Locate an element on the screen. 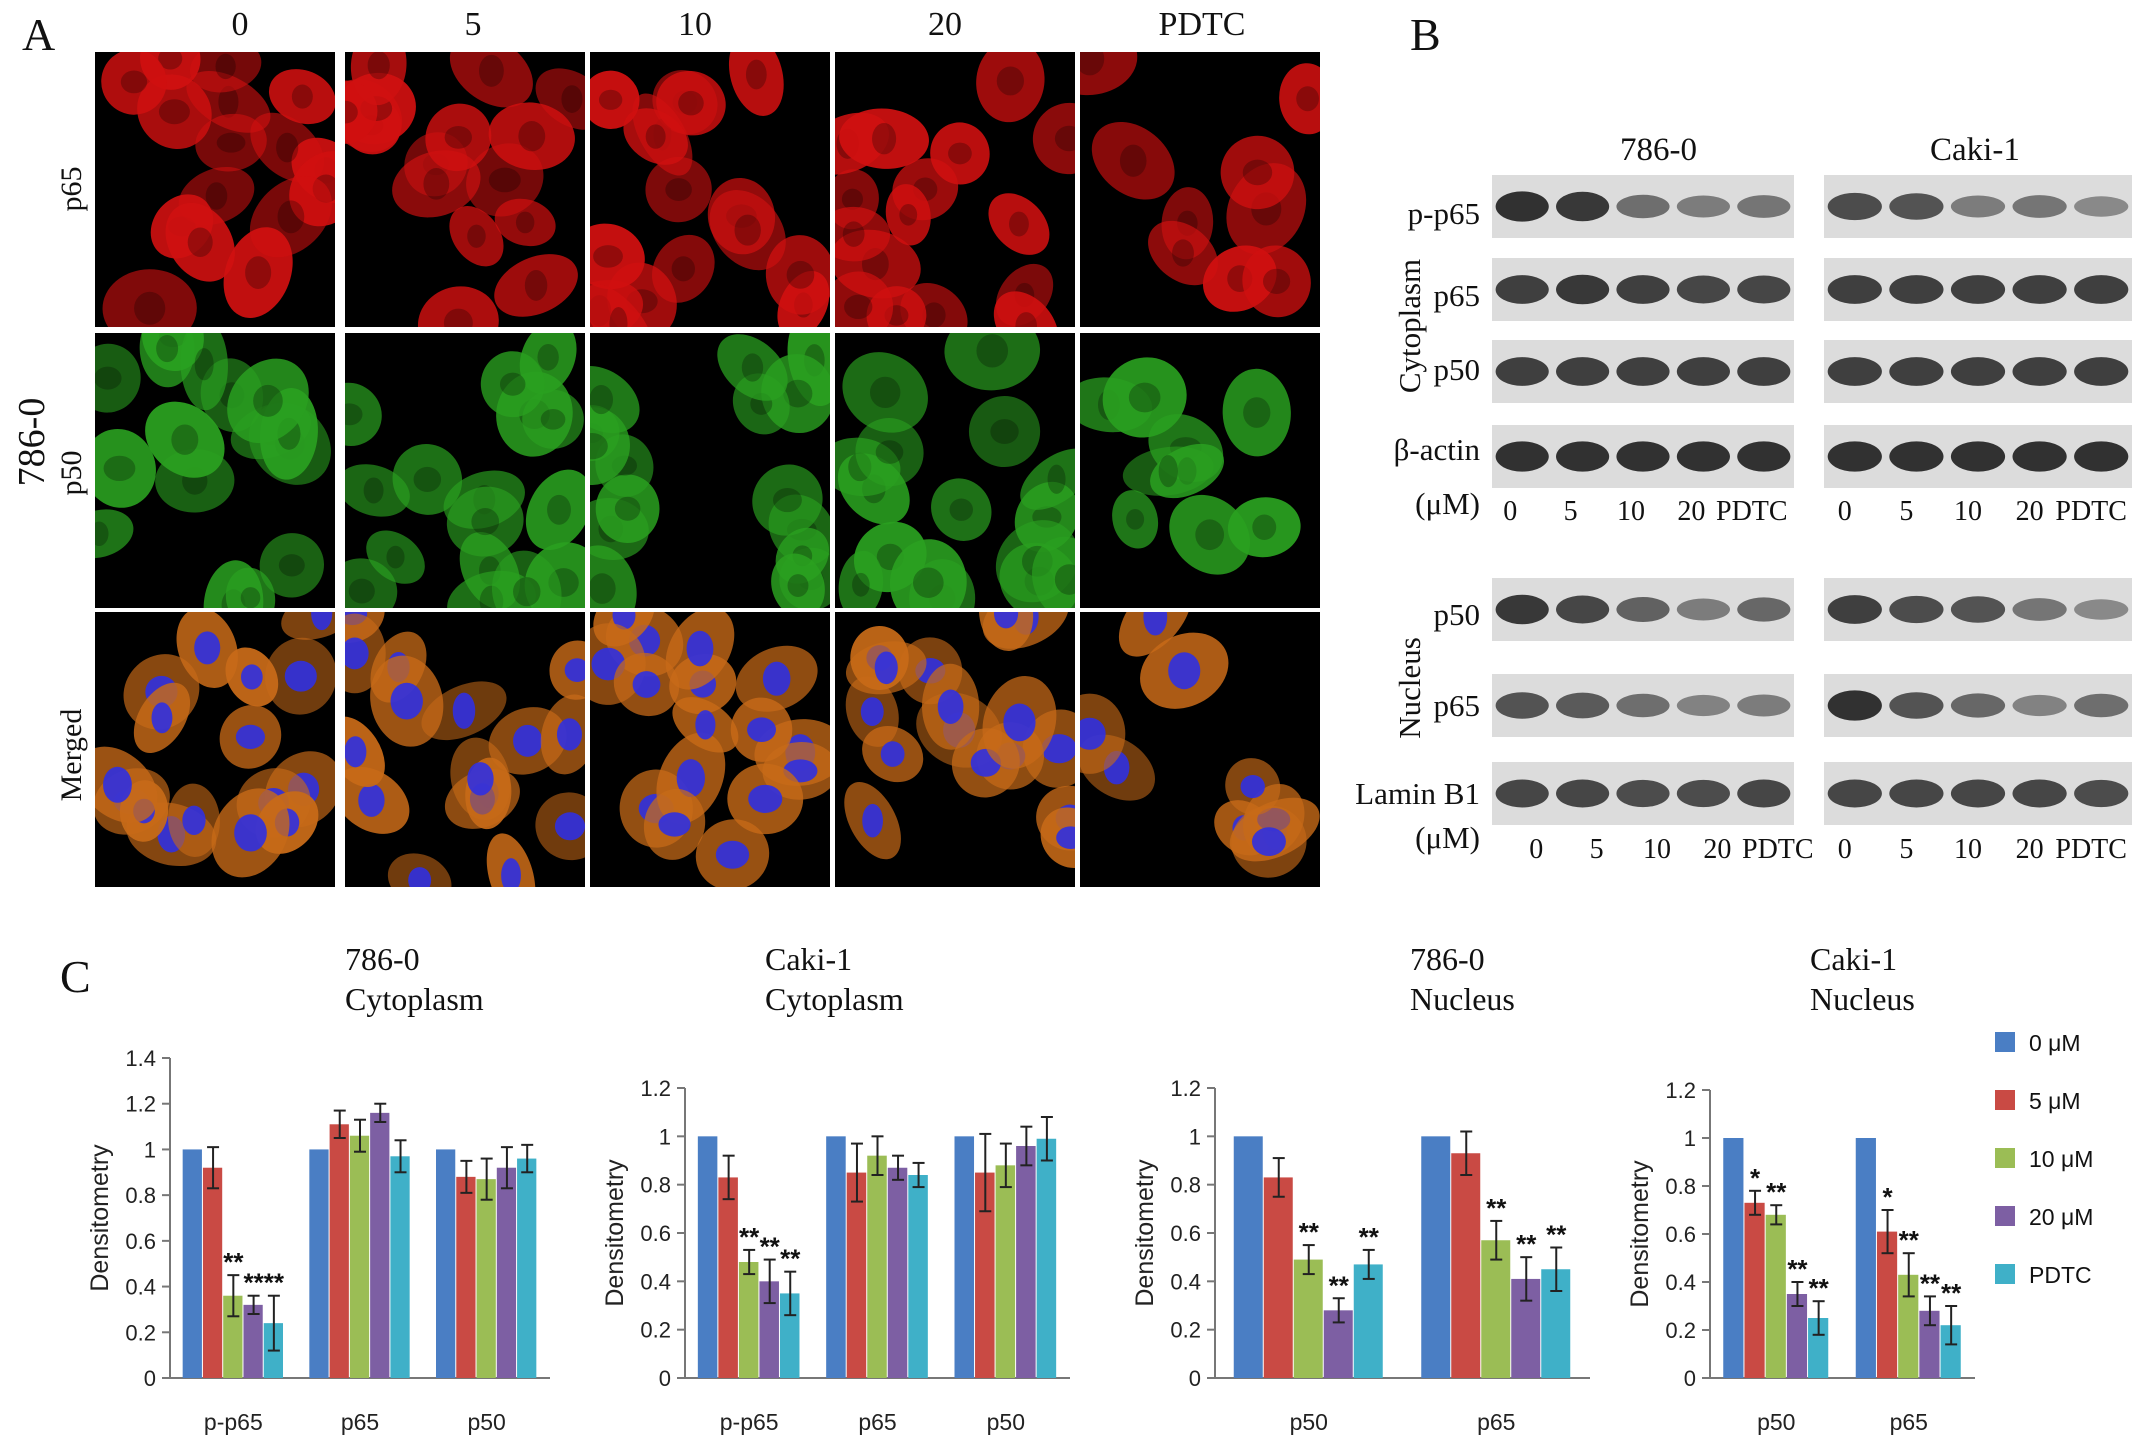 The width and height of the screenshot is (2150, 1455). band-label: p65 is located at coordinates (1457, 705).